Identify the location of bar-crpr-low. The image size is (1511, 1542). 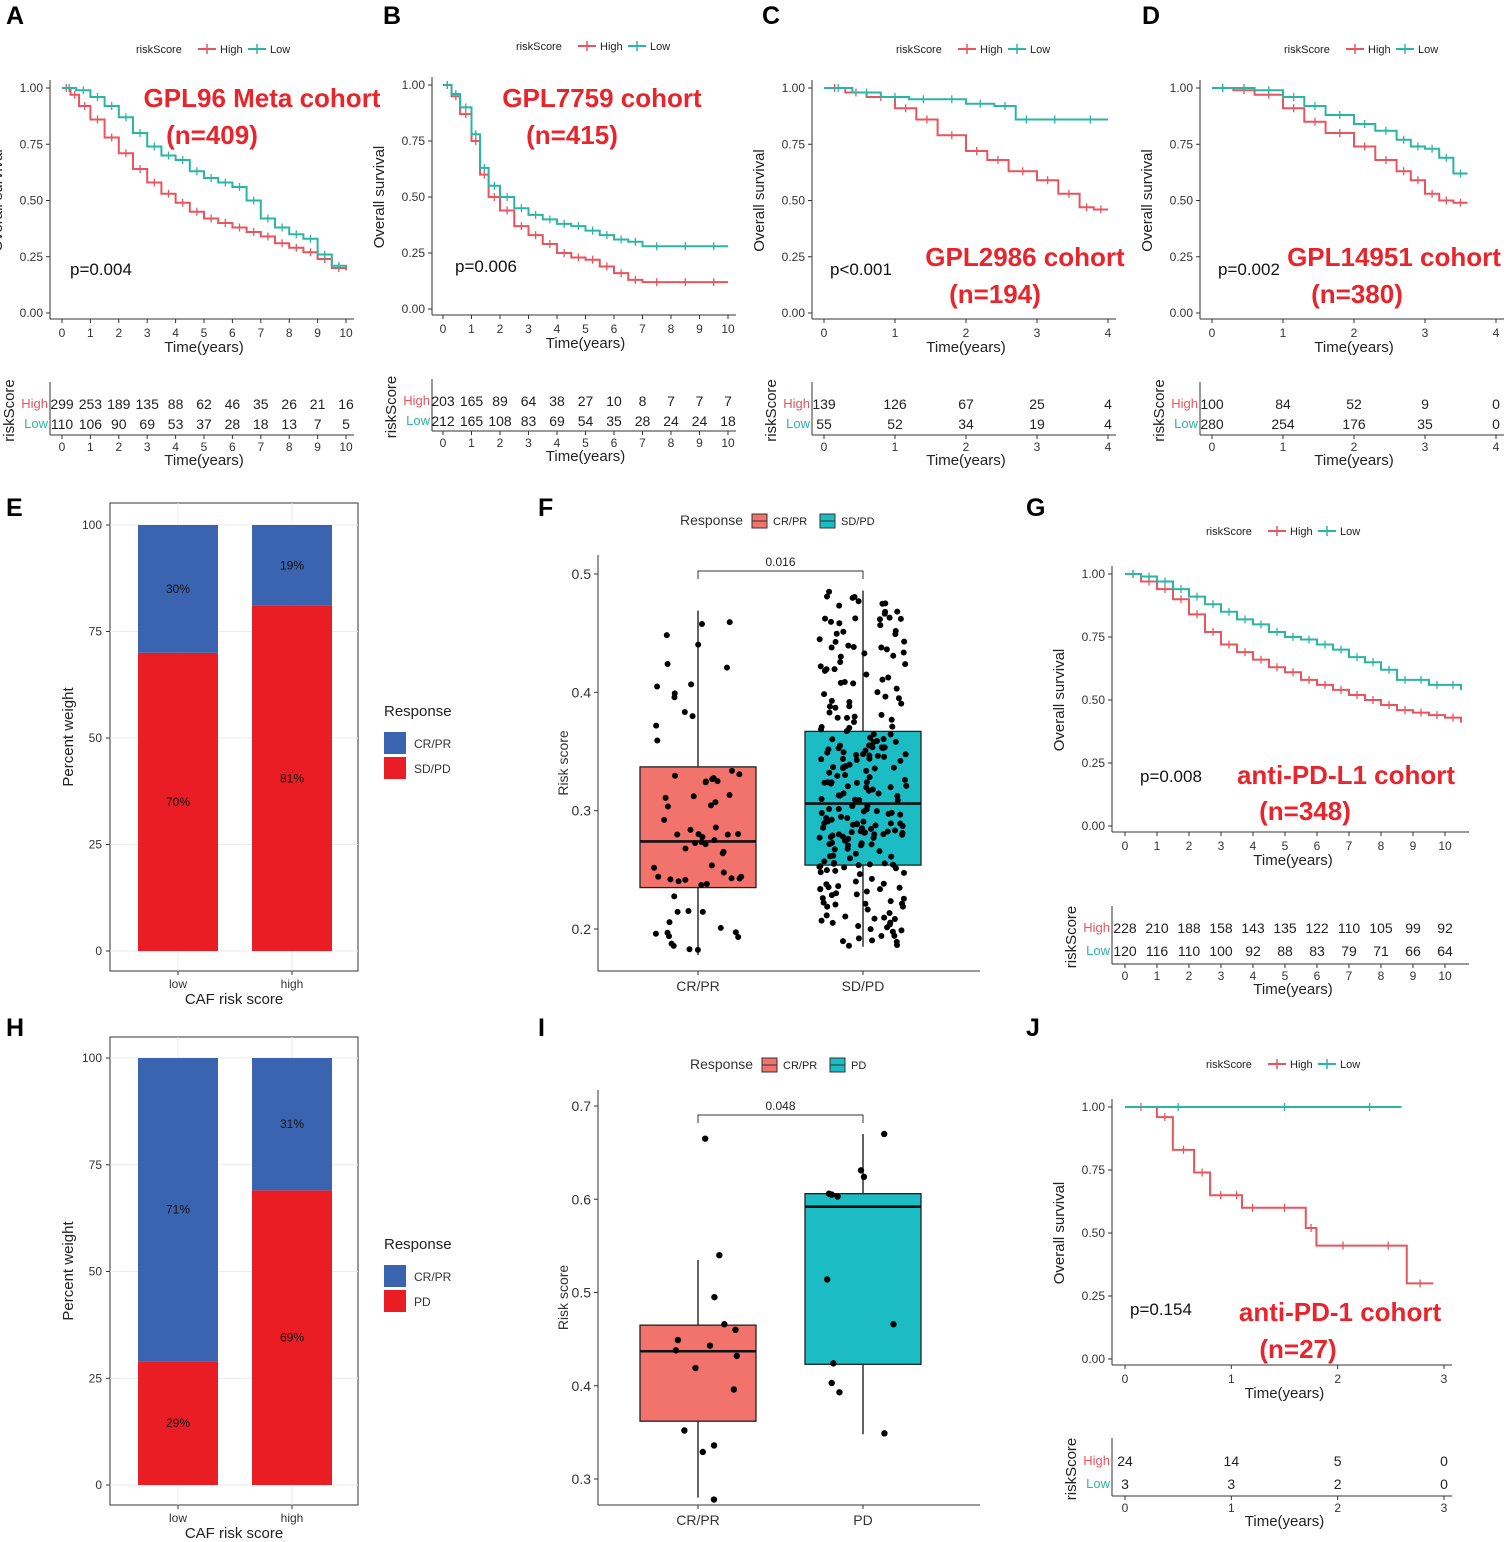
(178, 589).